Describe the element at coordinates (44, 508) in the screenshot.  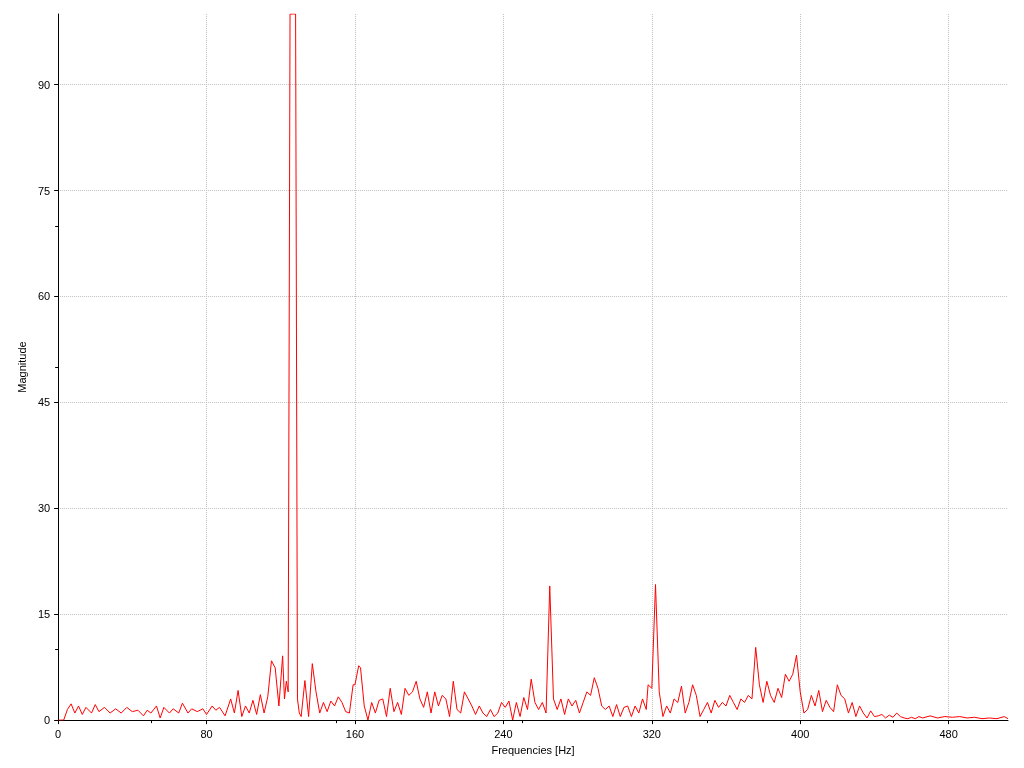
I see `y-tick-label: 30` at that location.